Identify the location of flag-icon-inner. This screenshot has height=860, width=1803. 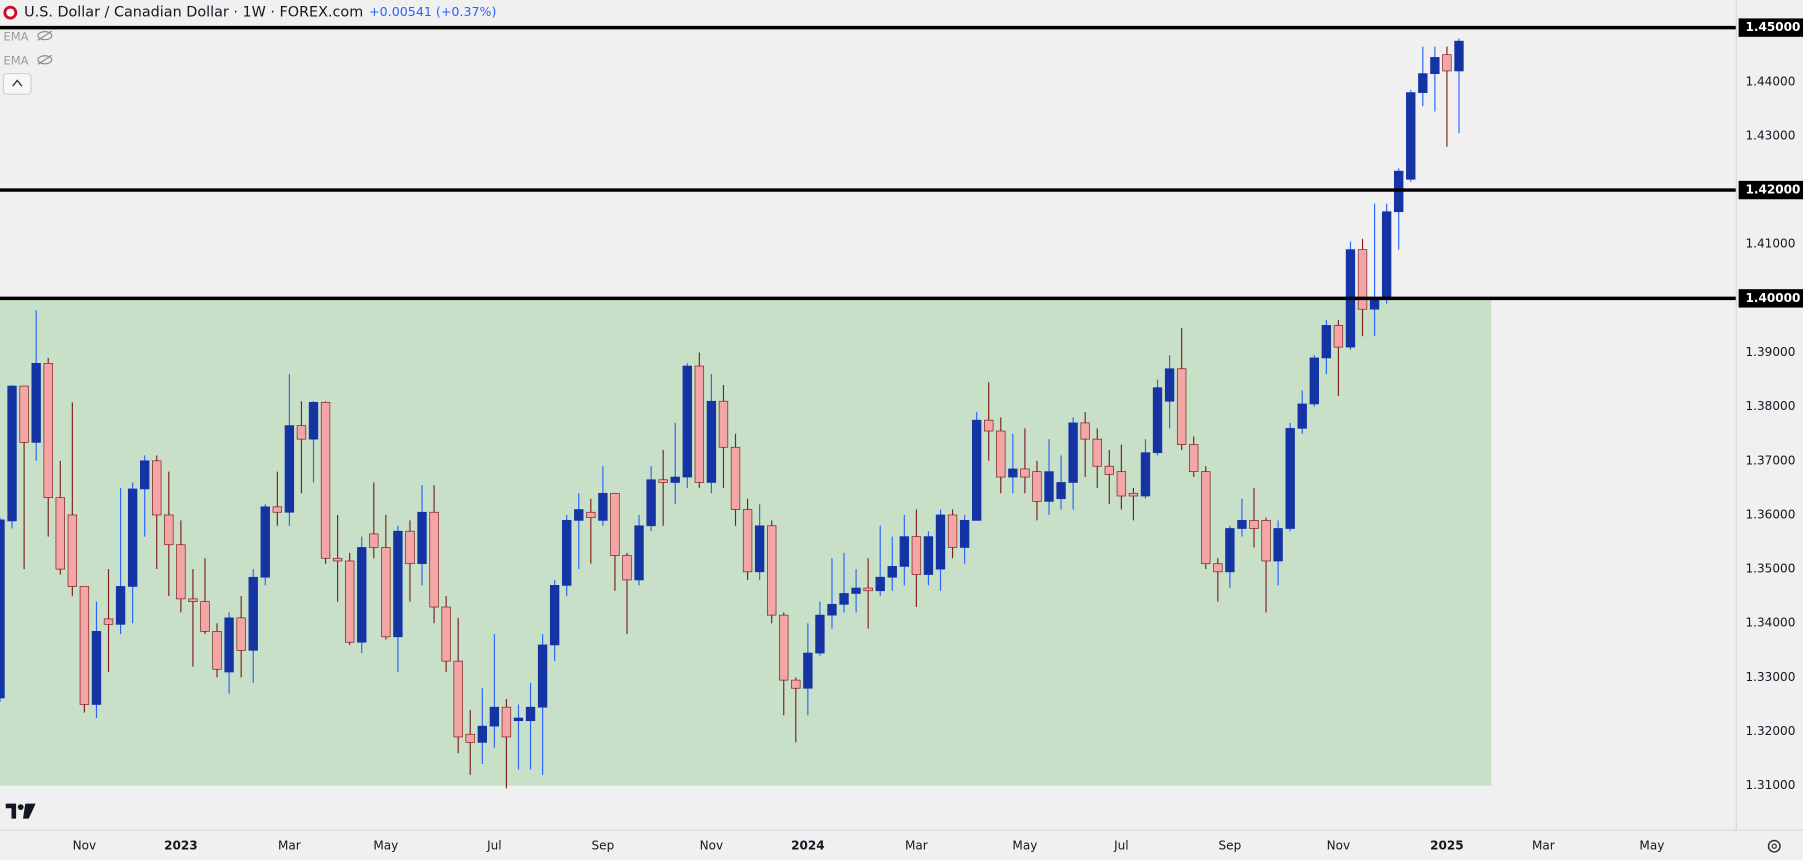
(10, 12).